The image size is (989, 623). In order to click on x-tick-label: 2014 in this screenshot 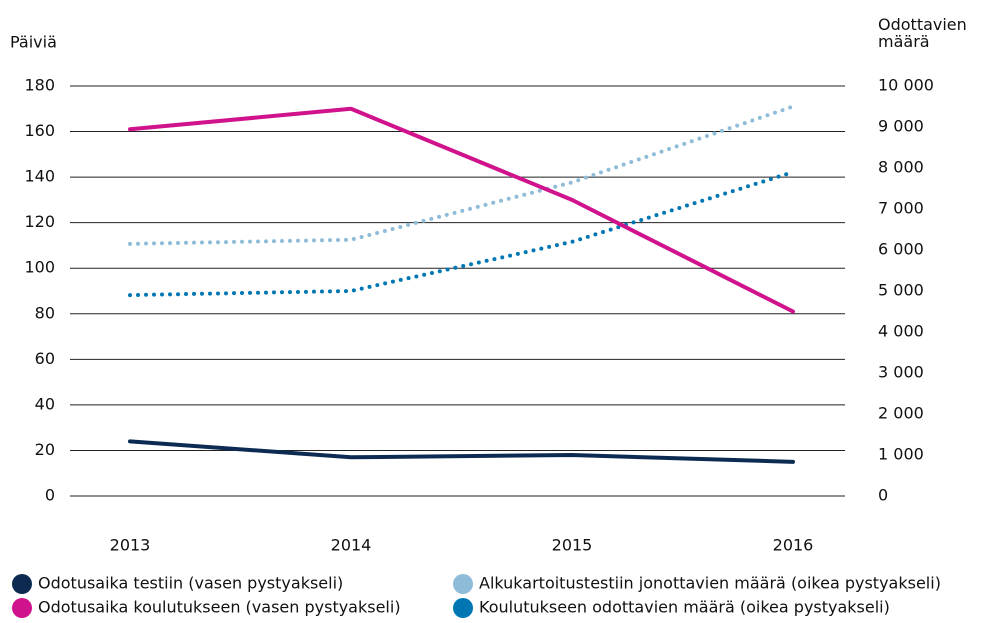, I will do `click(351, 545)`.